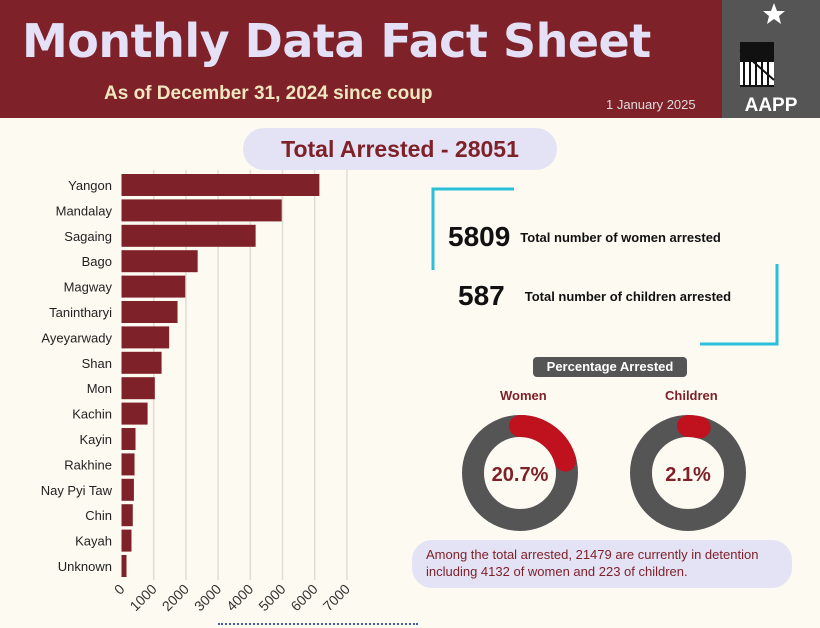  I want to click on y-category-label: Bago, so click(97, 261).